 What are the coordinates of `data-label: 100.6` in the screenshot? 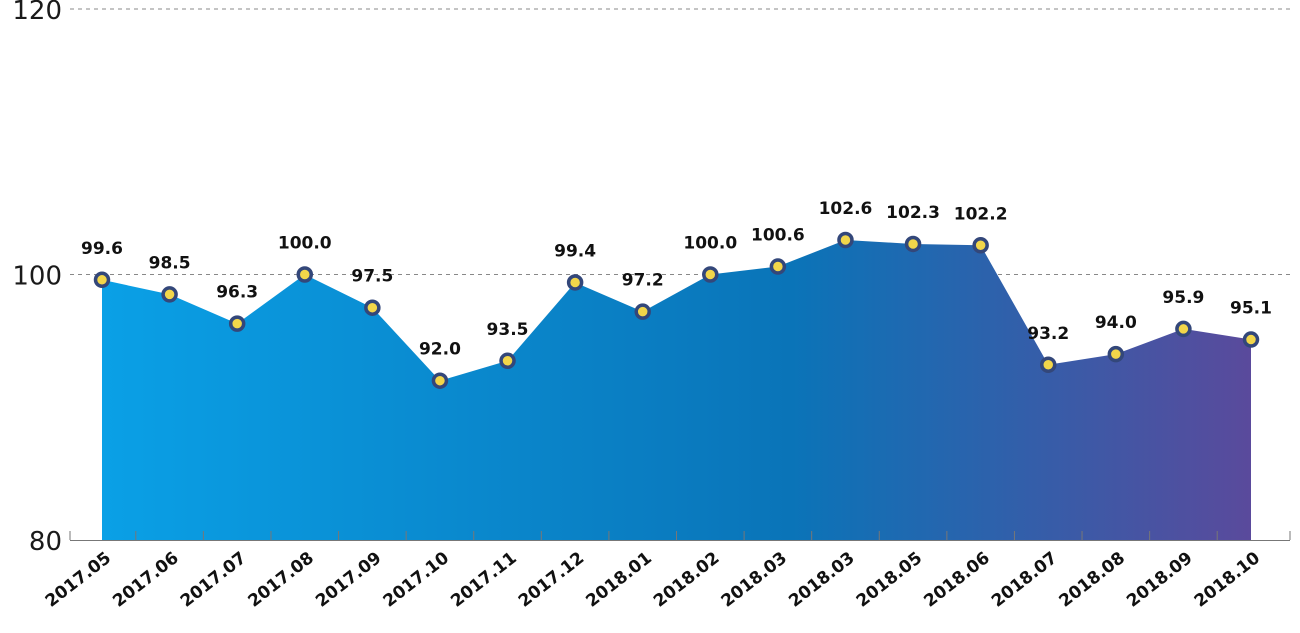 It's located at (778, 236).